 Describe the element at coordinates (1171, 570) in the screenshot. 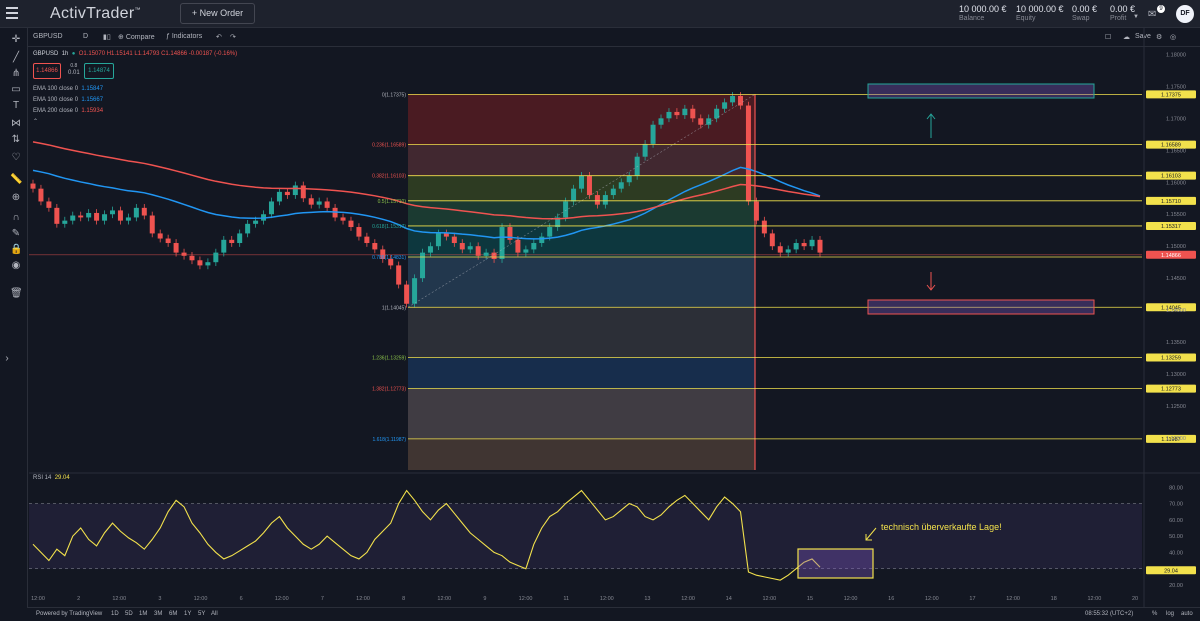

I see `rsi-value-tag` at that location.